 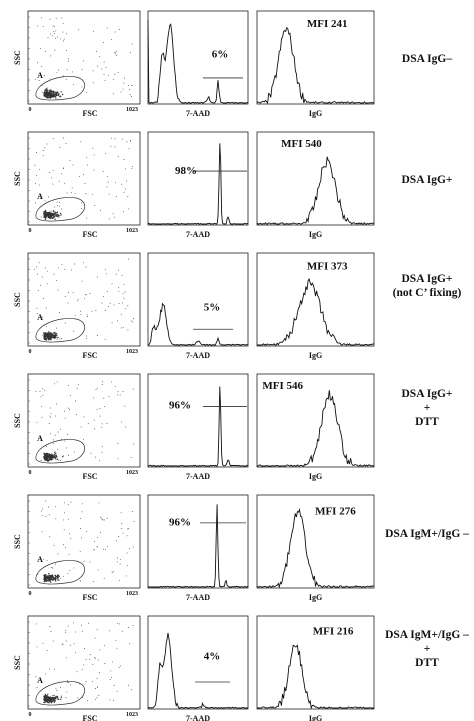 I want to click on condition-label: DSA IgG+, so click(x=427, y=180).